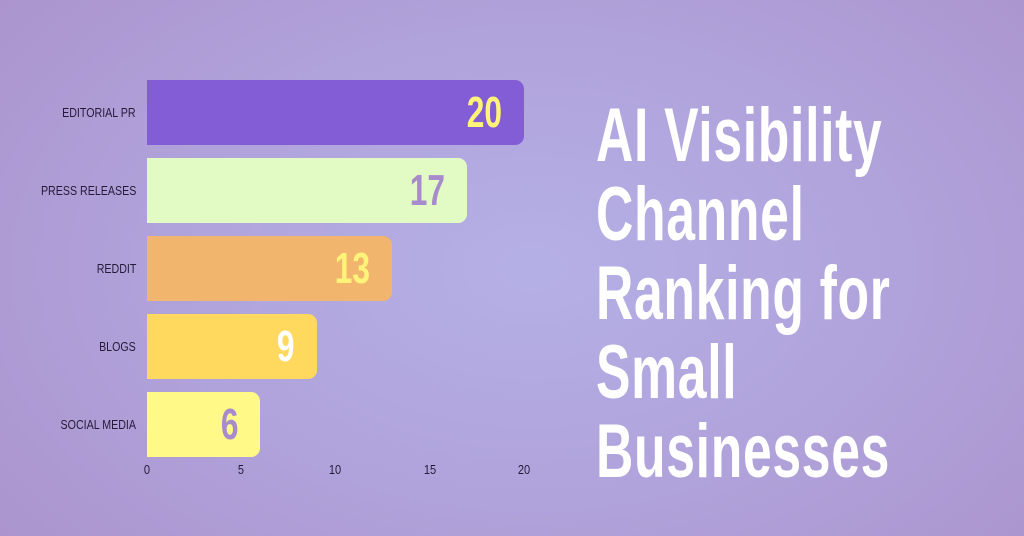 This screenshot has width=1024, height=536. Describe the element at coordinates (667, 372) in the screenshot. I see `title-line: Small` at that location.